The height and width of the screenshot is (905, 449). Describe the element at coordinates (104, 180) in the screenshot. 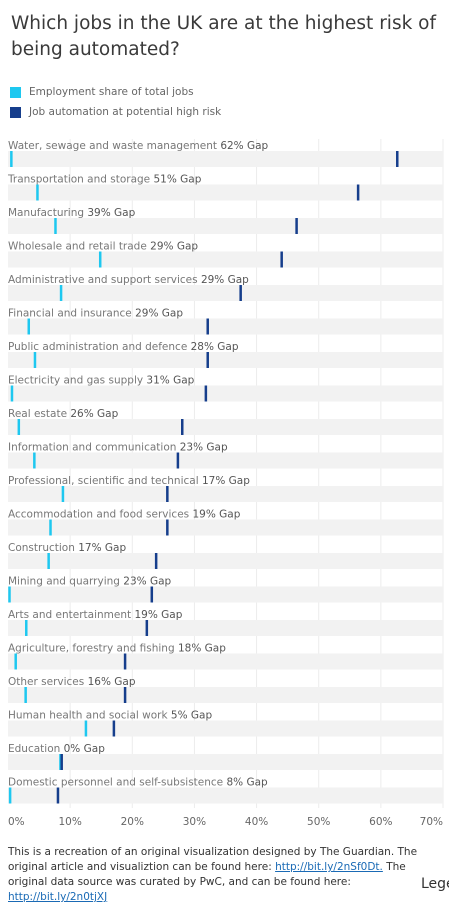

I see `row-label: Transportation and storage 51% Gap` at that location.